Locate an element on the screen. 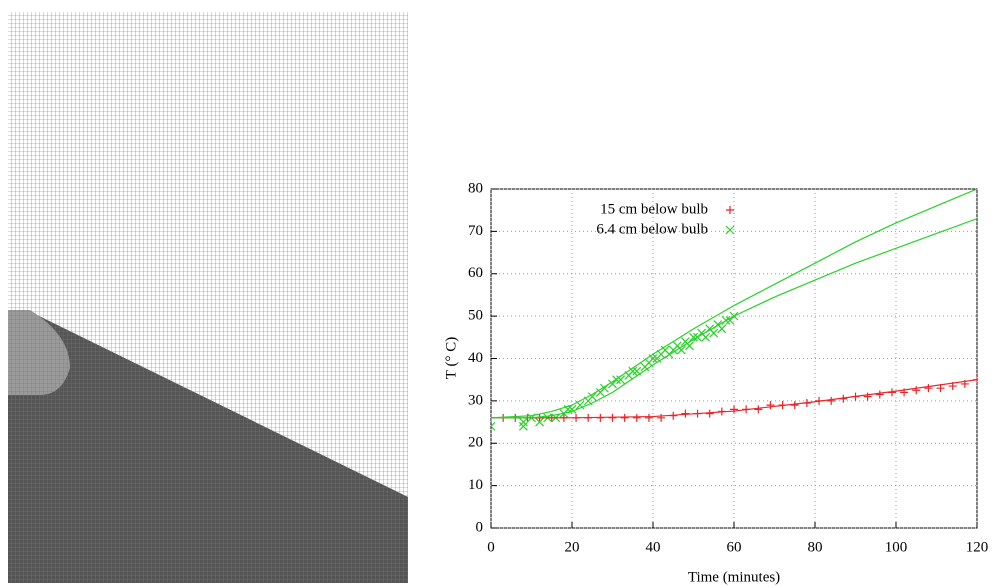 This screenshot has width=996, height=587. fit-line is located at coordinates (734, 399).